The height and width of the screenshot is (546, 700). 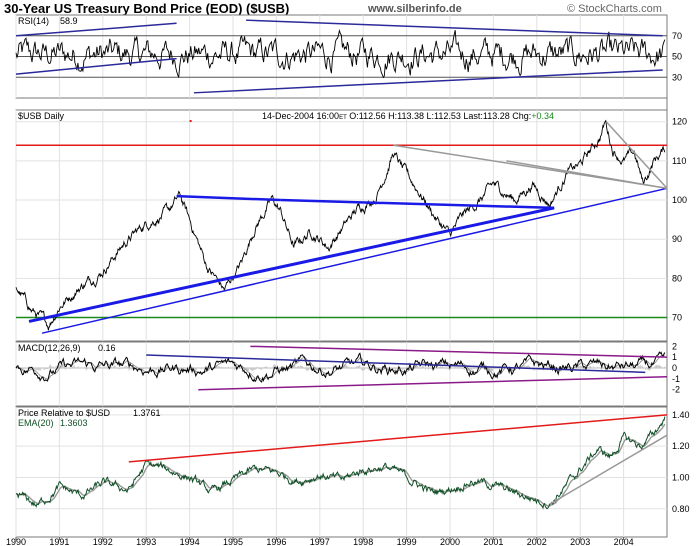 I want to click on price-label: $USB Daily, so click(x=41, y=116).